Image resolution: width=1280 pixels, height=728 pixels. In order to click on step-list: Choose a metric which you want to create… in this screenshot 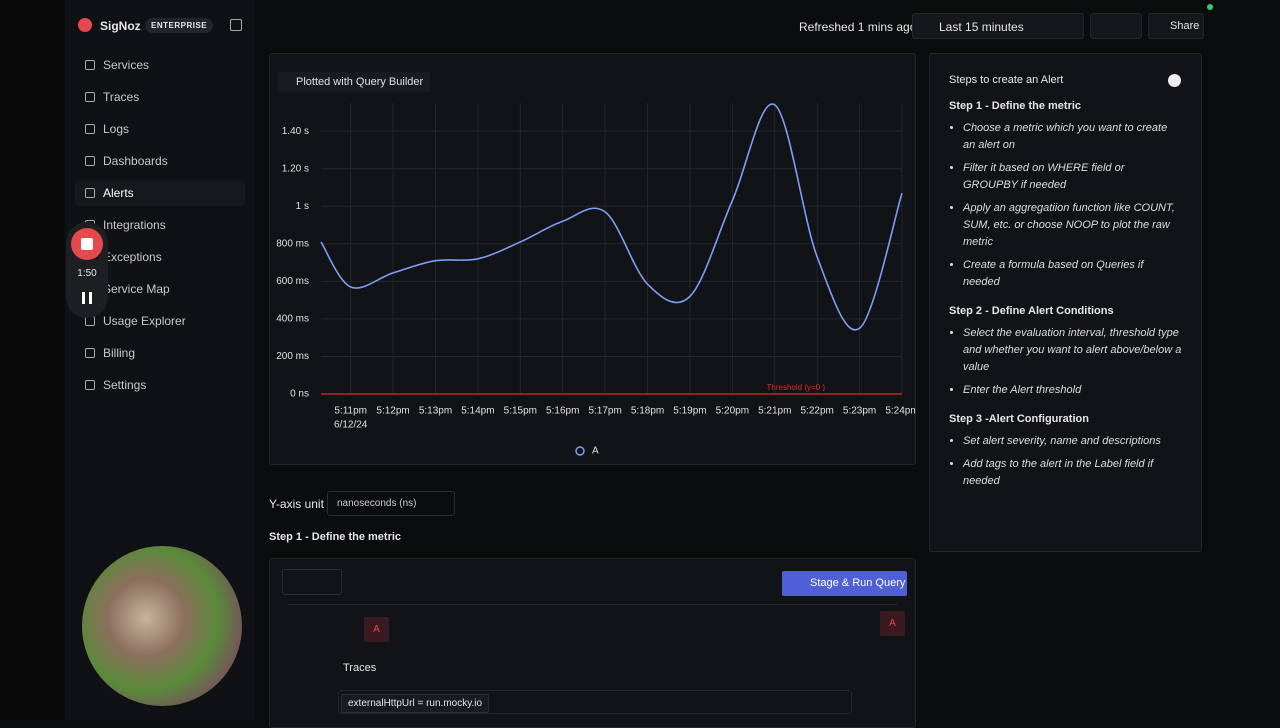, I will do `click(1065, 205)`.